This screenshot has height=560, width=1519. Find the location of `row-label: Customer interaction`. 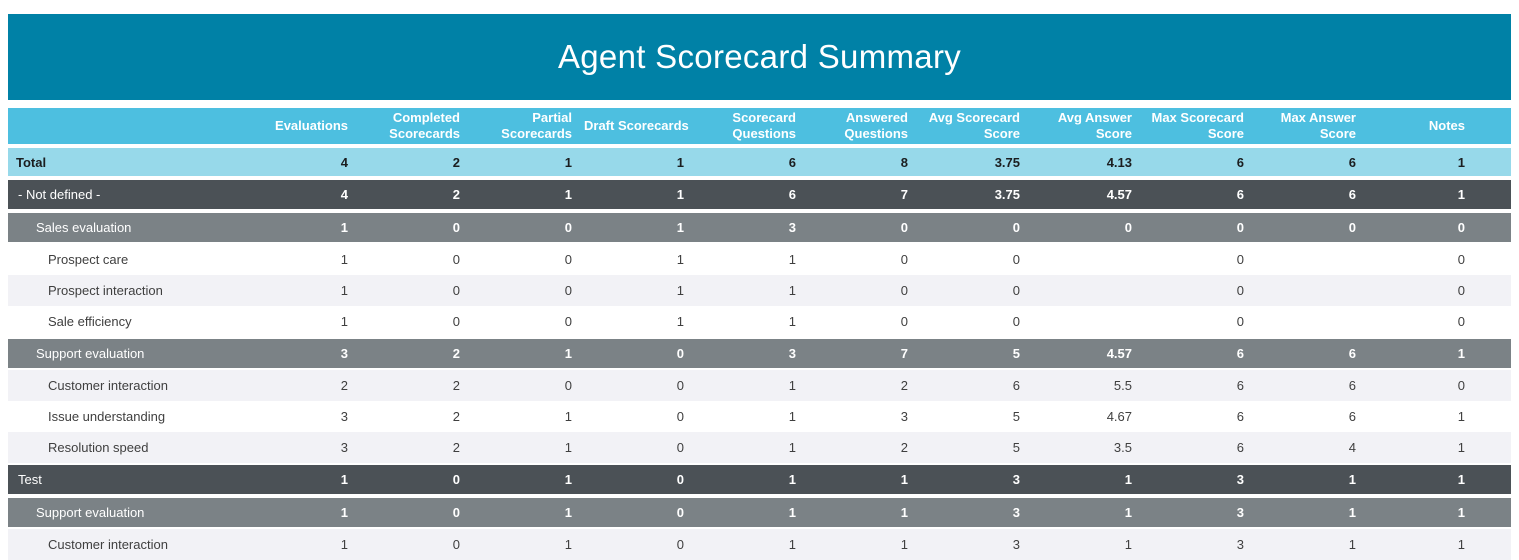

row-label: Customer interaction is located at coordinates (128, 544).